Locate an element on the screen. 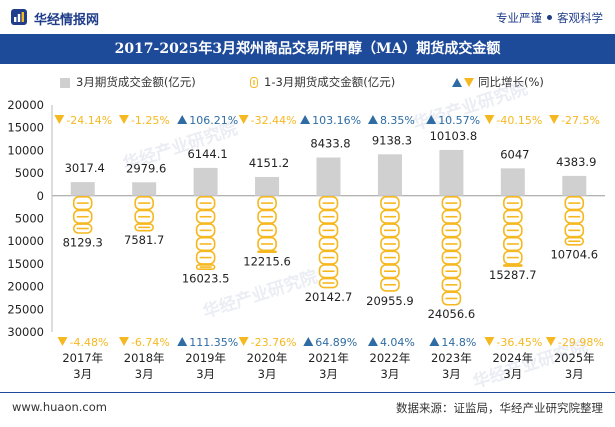 The width and height of the screenshot is (615, 427). legend-label-growth: 同比增长(%) is located at coordinates (511, 82).